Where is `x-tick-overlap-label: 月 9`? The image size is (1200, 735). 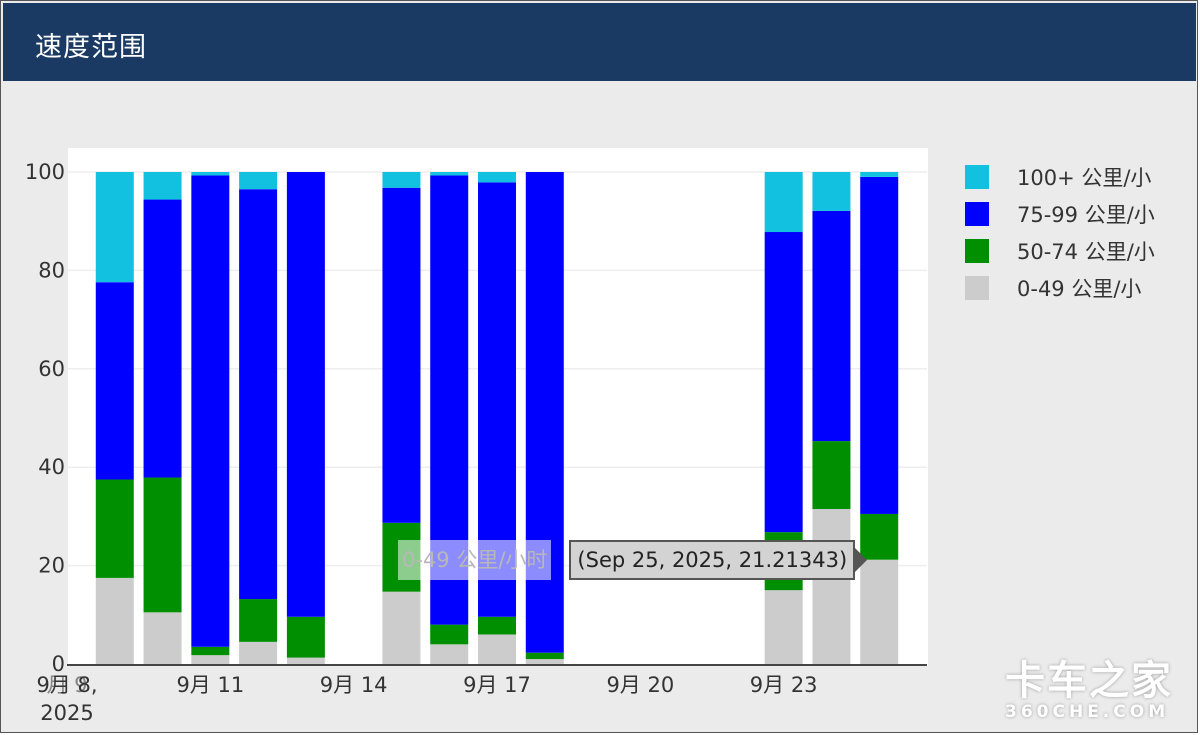
x-tick-overlap-label: 月 9 is located at coordinates (66, 685).